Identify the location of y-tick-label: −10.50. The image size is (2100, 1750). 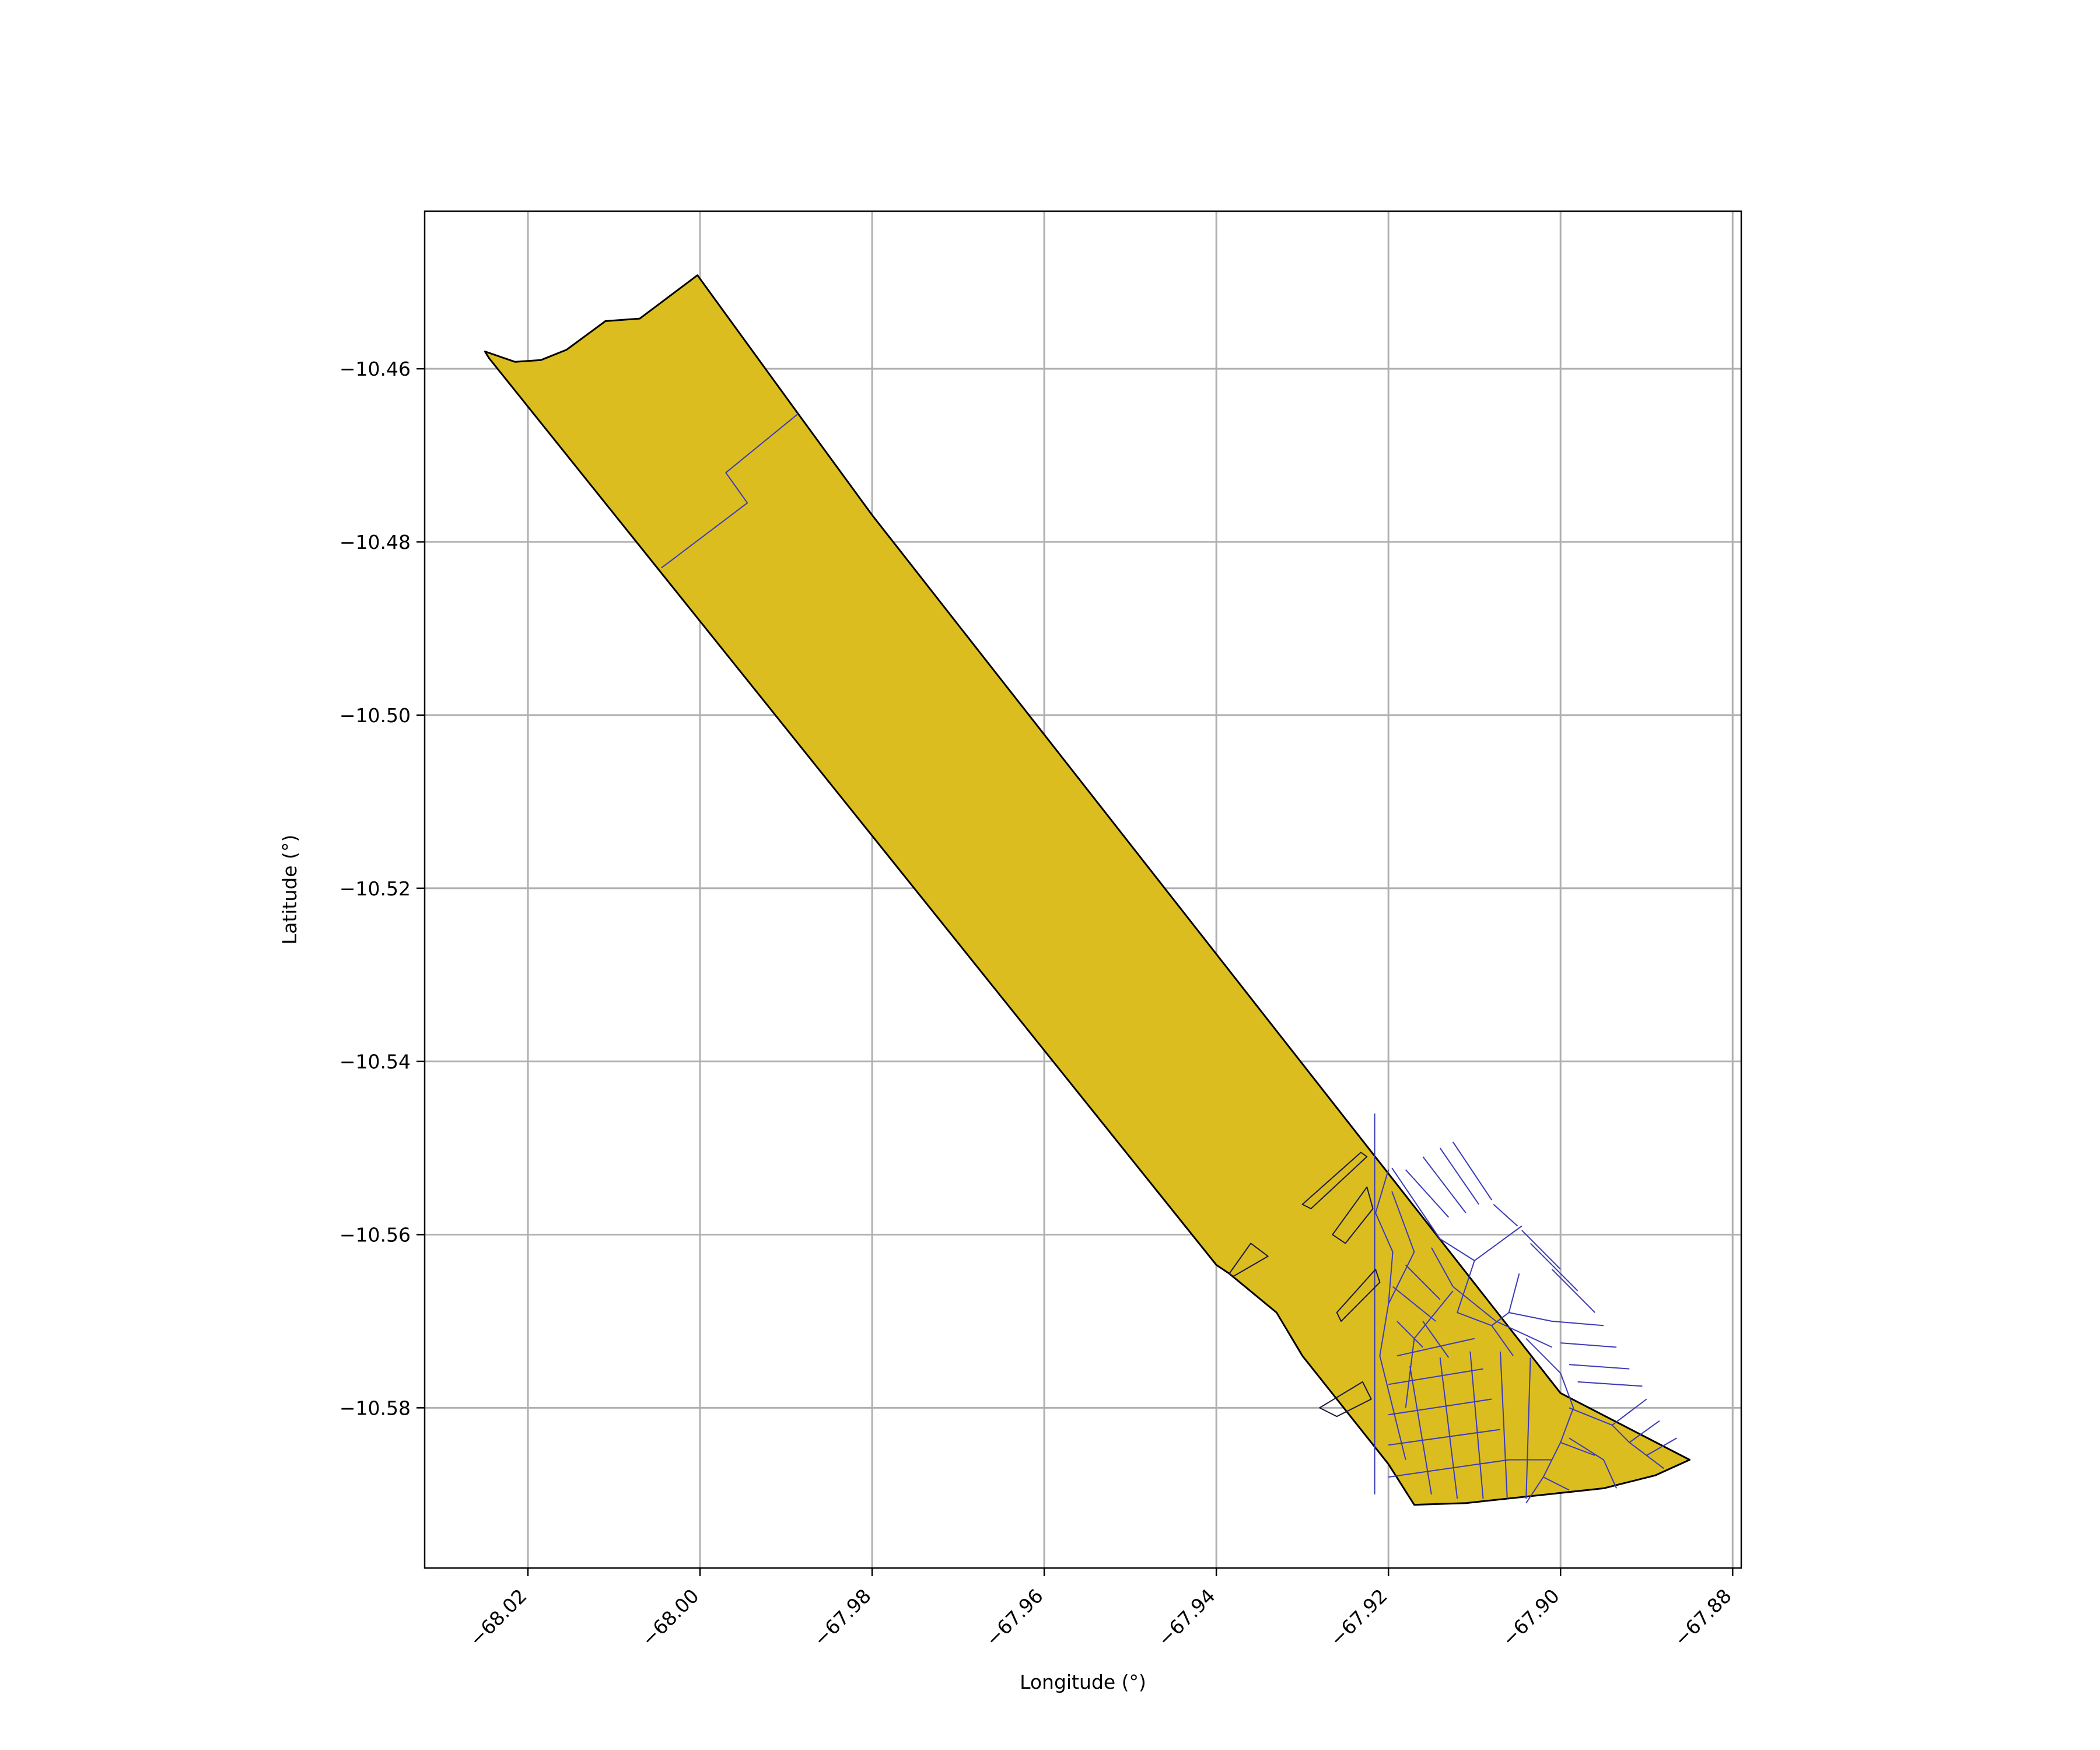
(375, 715).